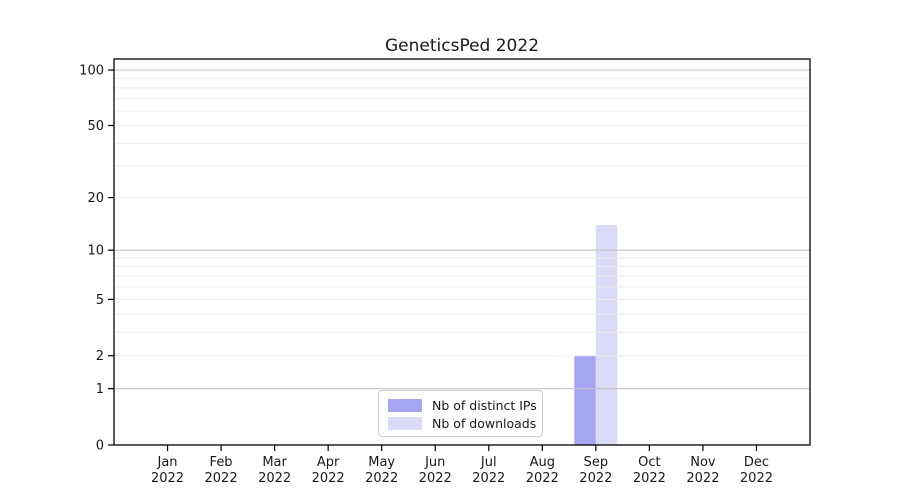  Describe the element at coordinates (381, 462) in the screenshot. I see `x-tick-label-month: May` at that location.